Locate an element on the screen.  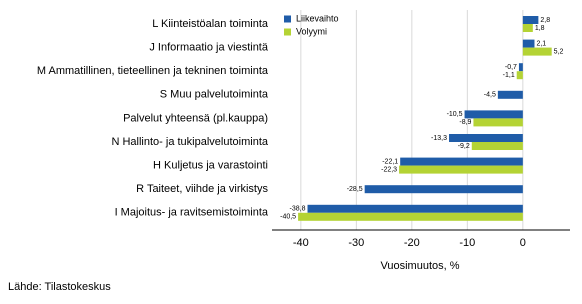
source: Lähde: Tilastokeskus is located at coordinates (59, 287).